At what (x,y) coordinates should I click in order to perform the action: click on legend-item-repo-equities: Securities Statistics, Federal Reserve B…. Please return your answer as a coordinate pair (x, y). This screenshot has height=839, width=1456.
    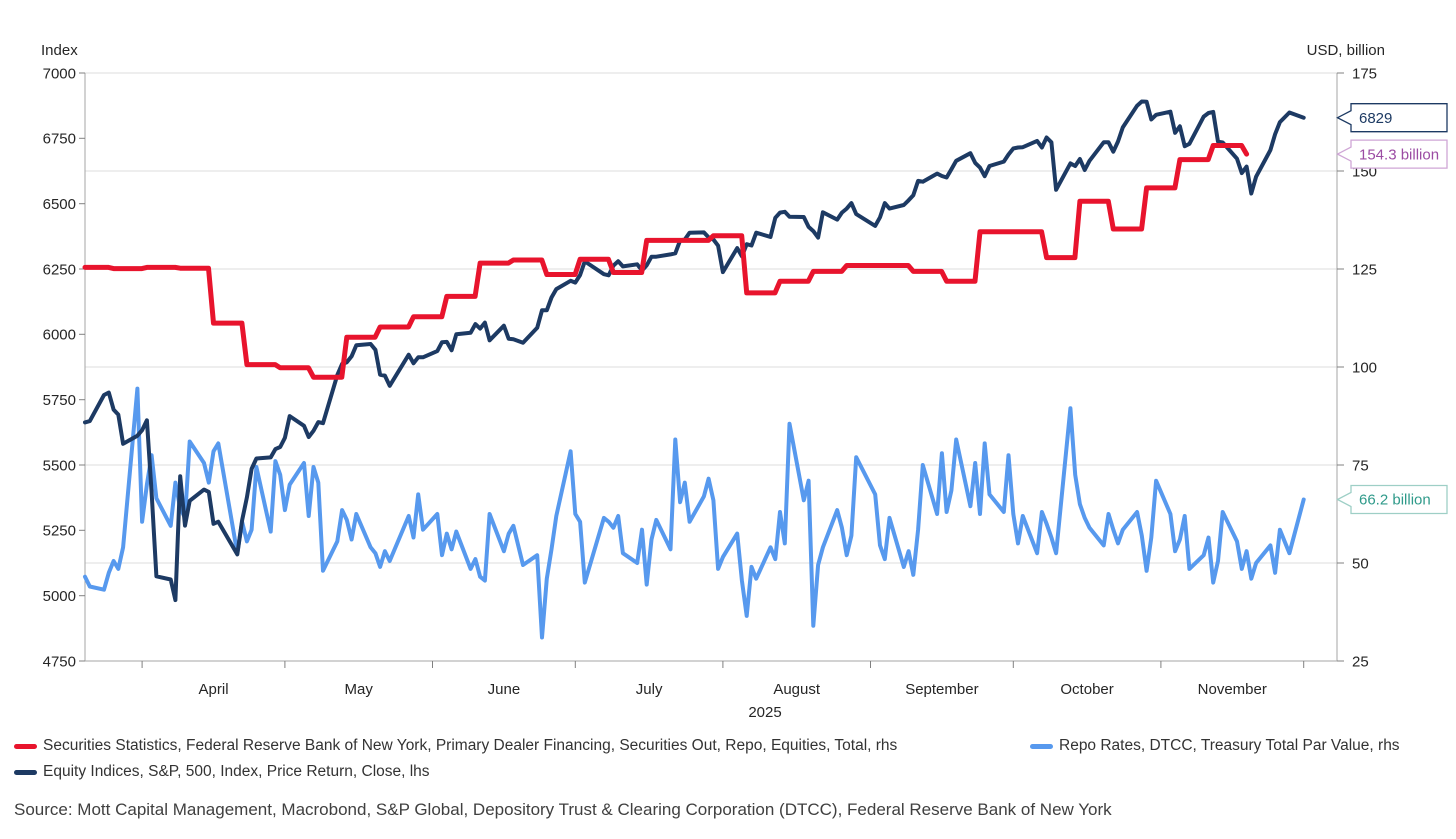
    Looking at the image, I should click on (455, 746).